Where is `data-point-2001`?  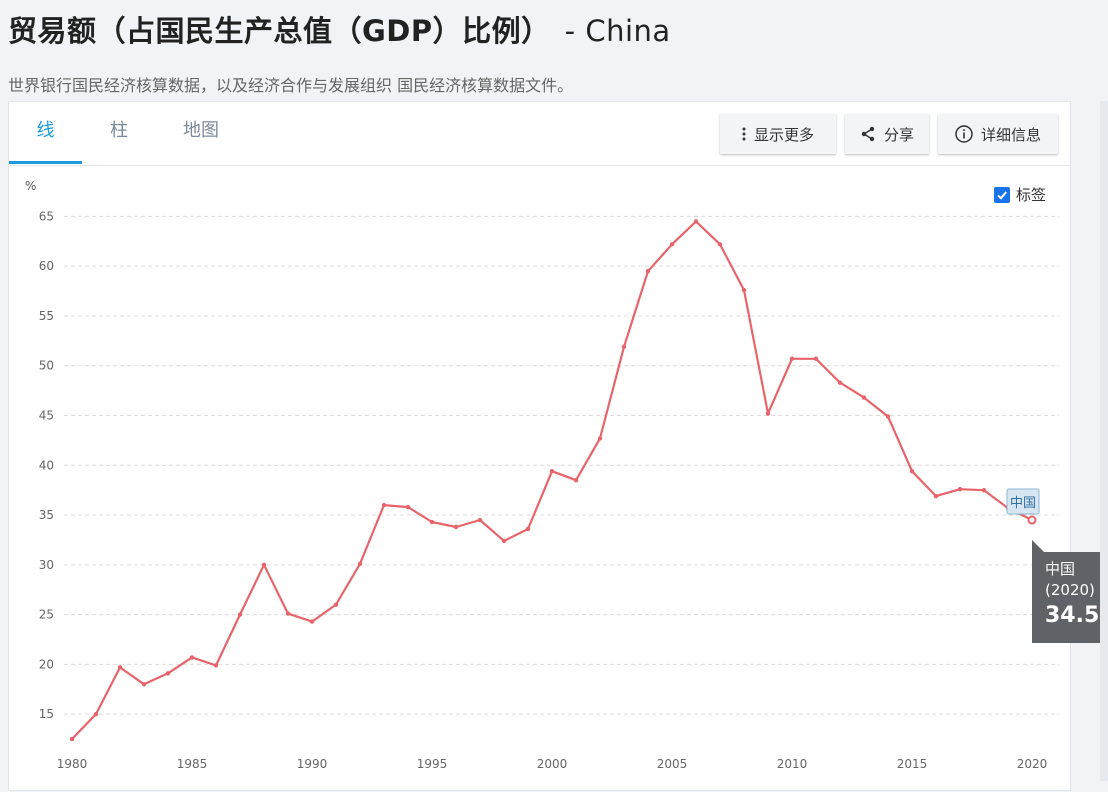
data-point-2001 is located at coordinates (576, 480).